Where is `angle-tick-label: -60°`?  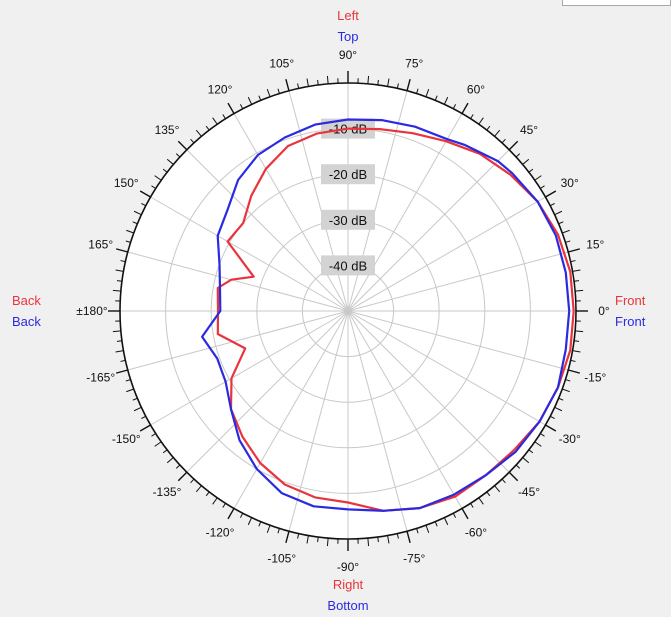
angle-tick-label: -60° is located at coordinates (476, 533).